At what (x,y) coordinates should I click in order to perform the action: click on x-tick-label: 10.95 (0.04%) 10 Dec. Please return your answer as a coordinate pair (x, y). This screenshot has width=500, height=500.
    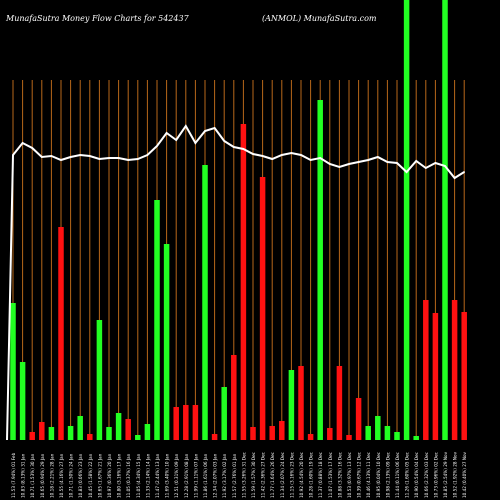
    Looking at the image, I should click on (378, 474).